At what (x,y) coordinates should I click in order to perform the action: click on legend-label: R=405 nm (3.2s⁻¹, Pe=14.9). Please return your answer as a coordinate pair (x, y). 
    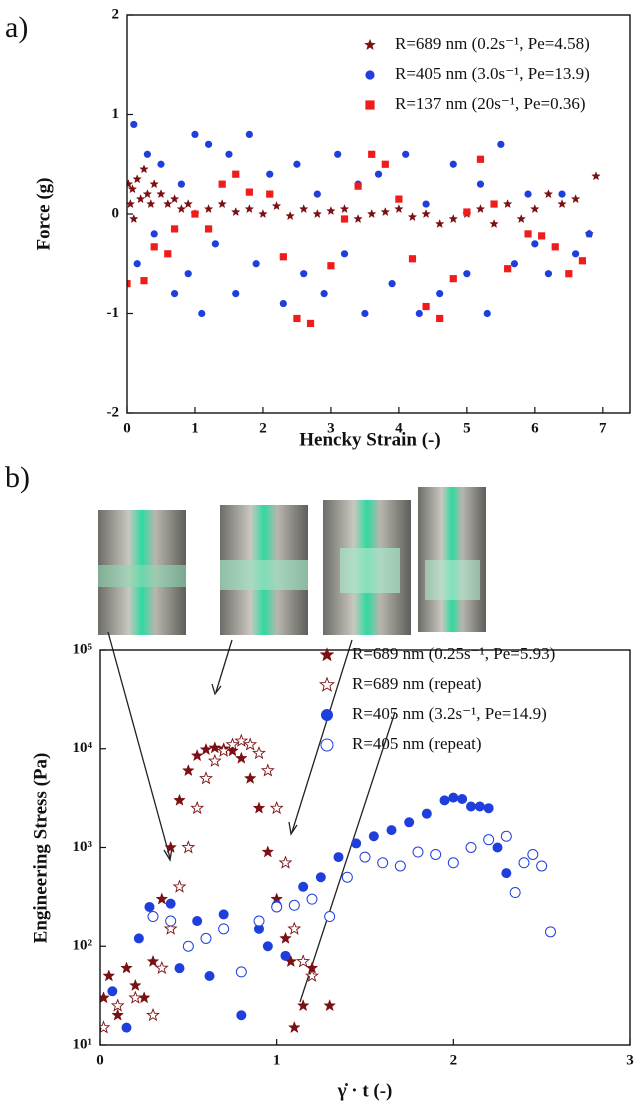
    Looking at the image, I should click on (449, 713).